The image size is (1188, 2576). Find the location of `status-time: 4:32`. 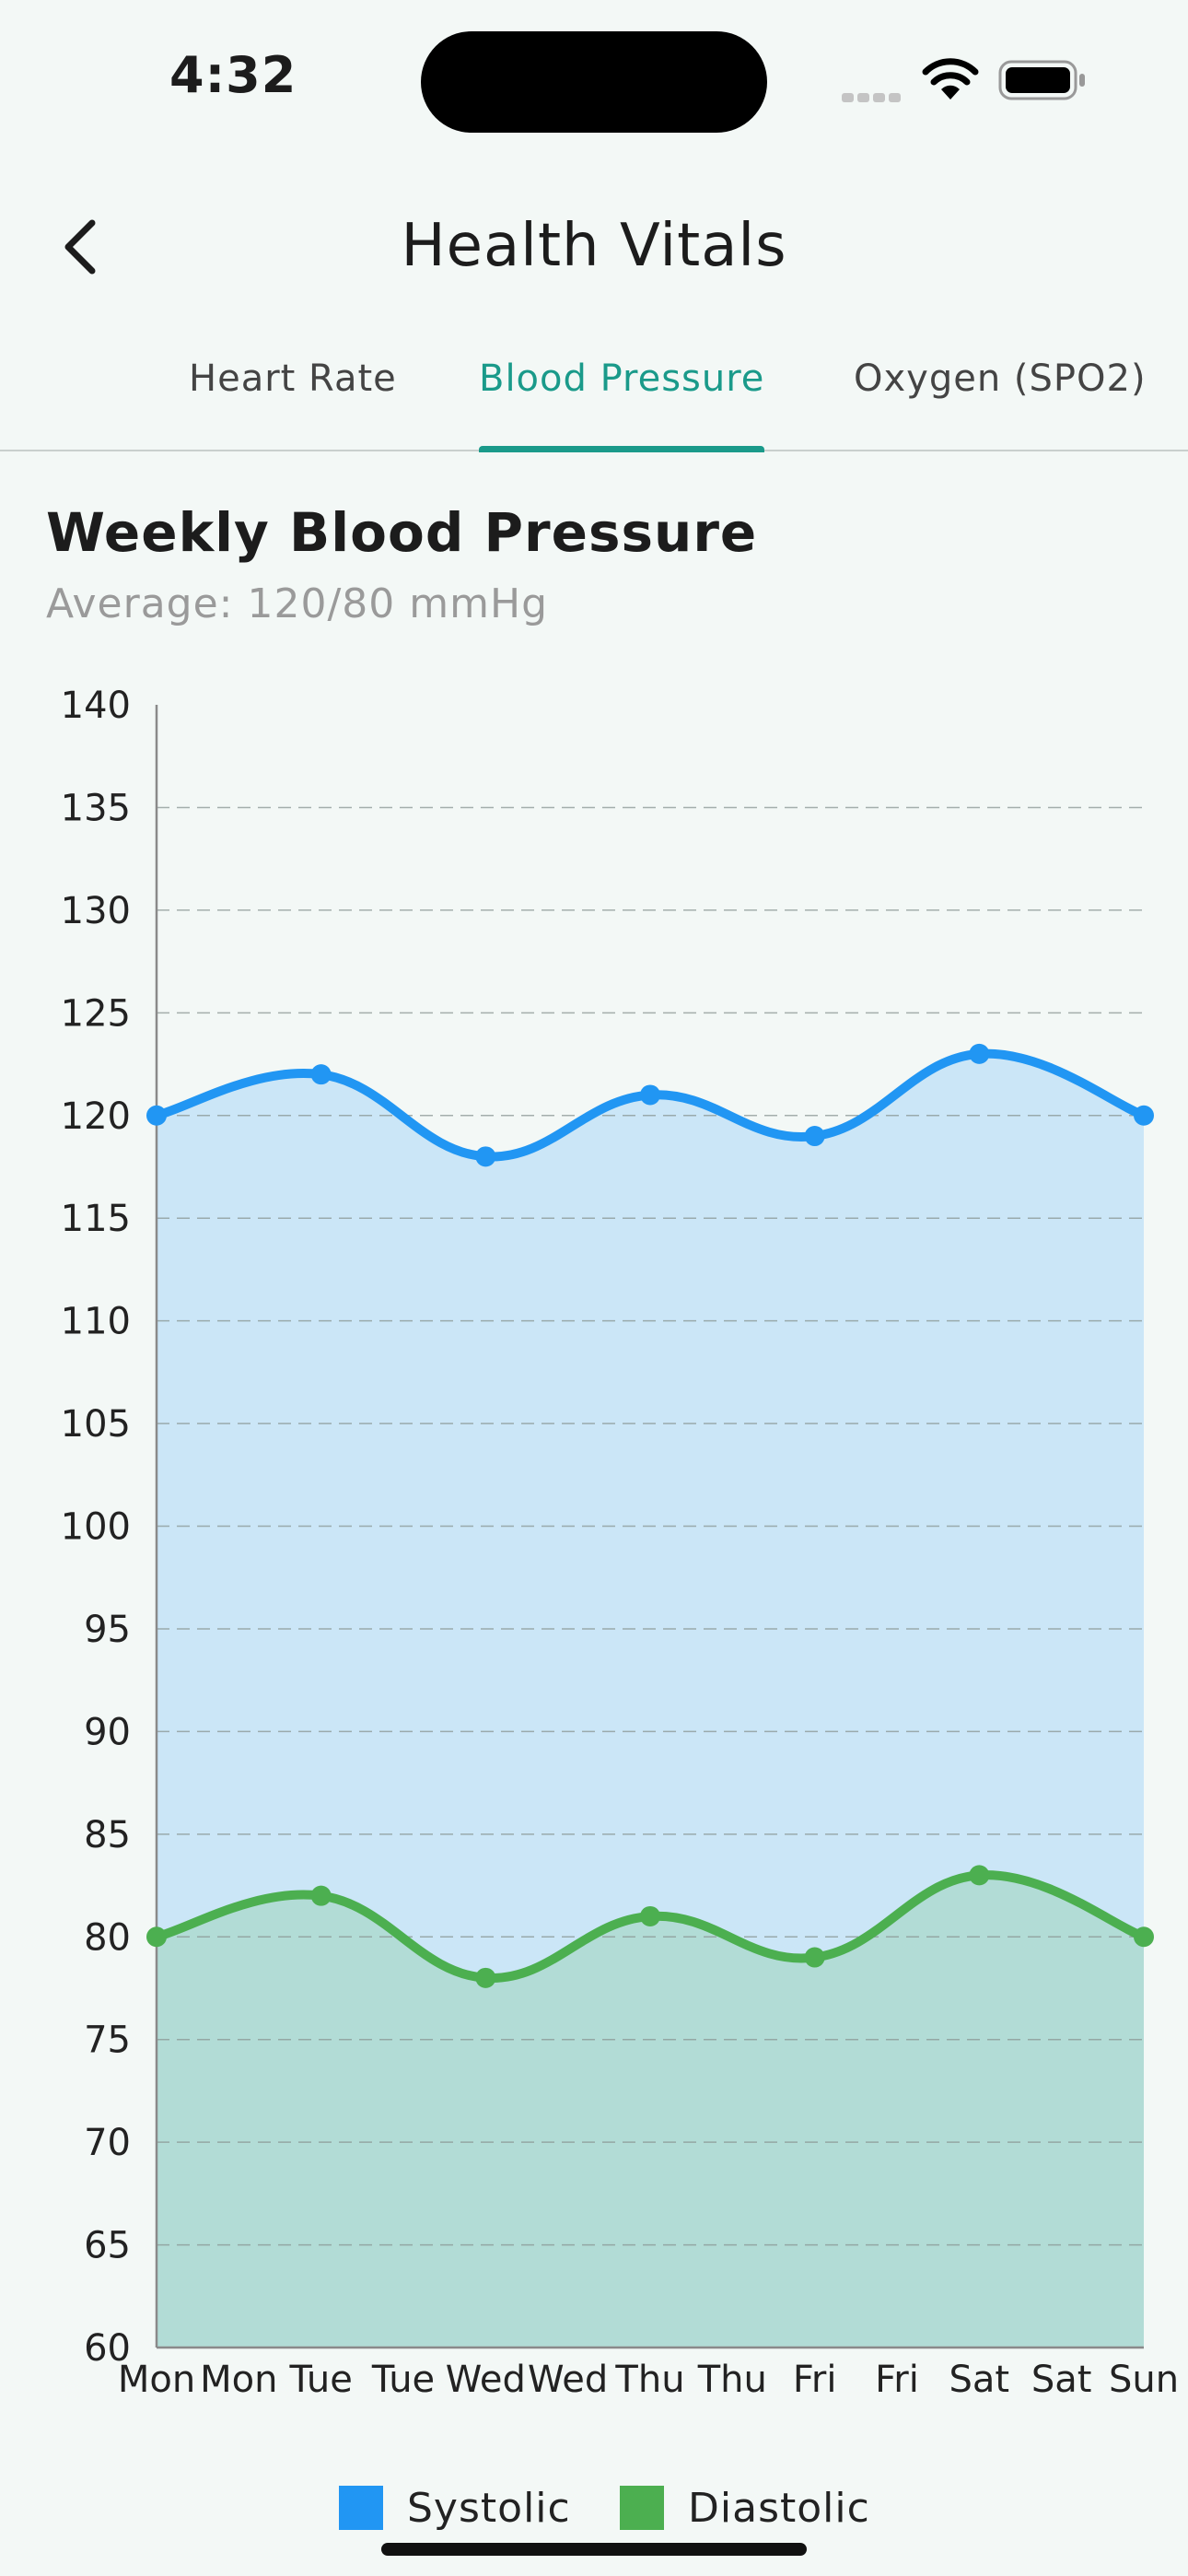

status-time: 4:32 is located at coordinates (233, 75).